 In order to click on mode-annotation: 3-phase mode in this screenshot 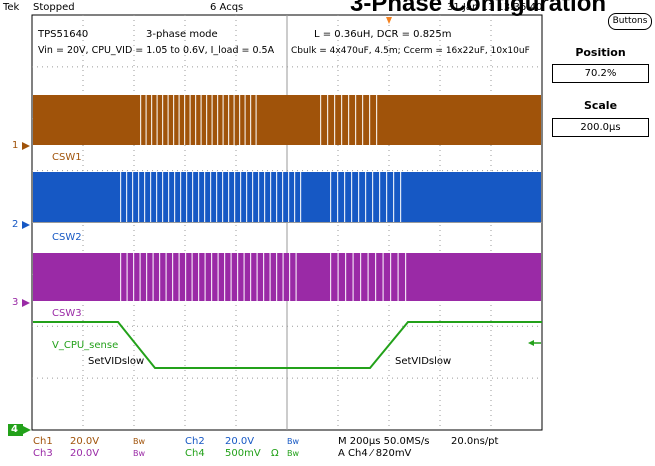, I will do `click(182, 34)`.